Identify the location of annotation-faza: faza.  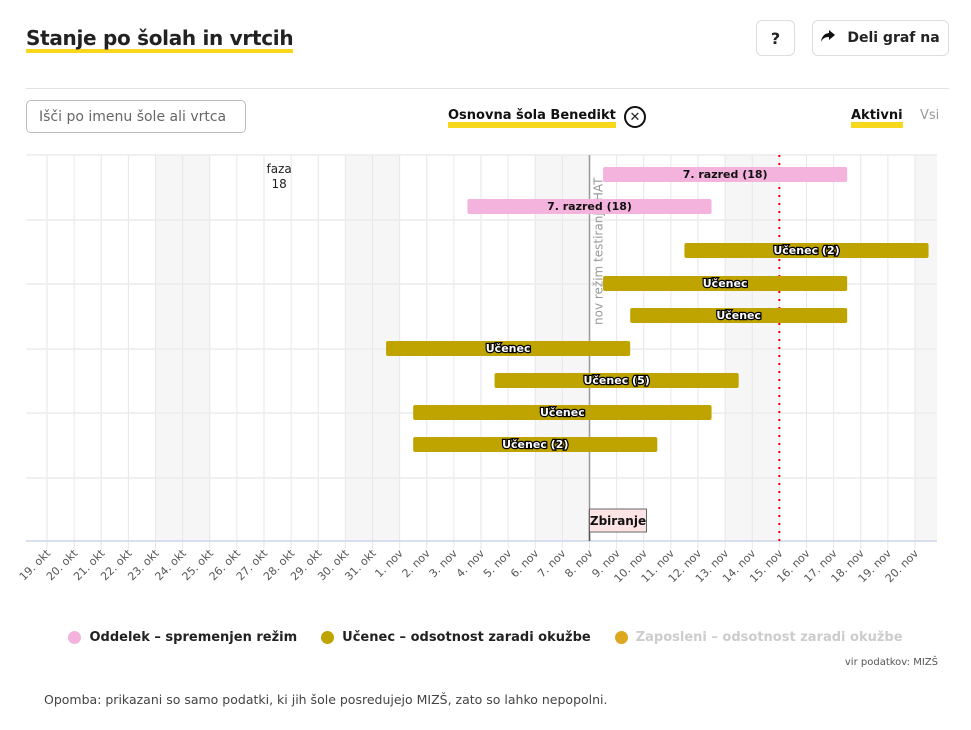
(279, 169).